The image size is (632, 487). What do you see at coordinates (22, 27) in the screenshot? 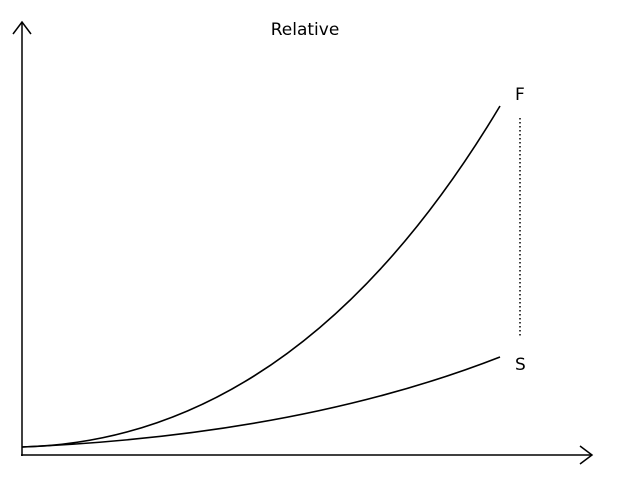
I see `y-axis-arrow` at bounding box center [22, 27].